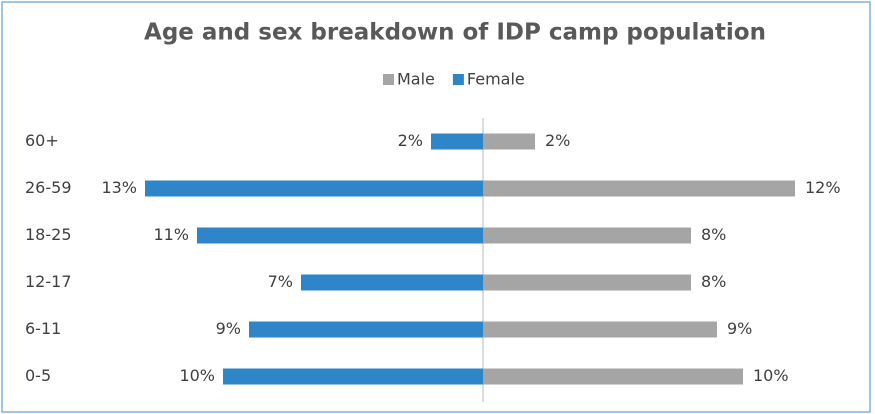 Image resolution: width=875 pixels, height=414 pixels. What do you see at coordinates (43, 328) in the screenshot?
I see `y-tick-label: 6-11` at bounding box center [43, 328].